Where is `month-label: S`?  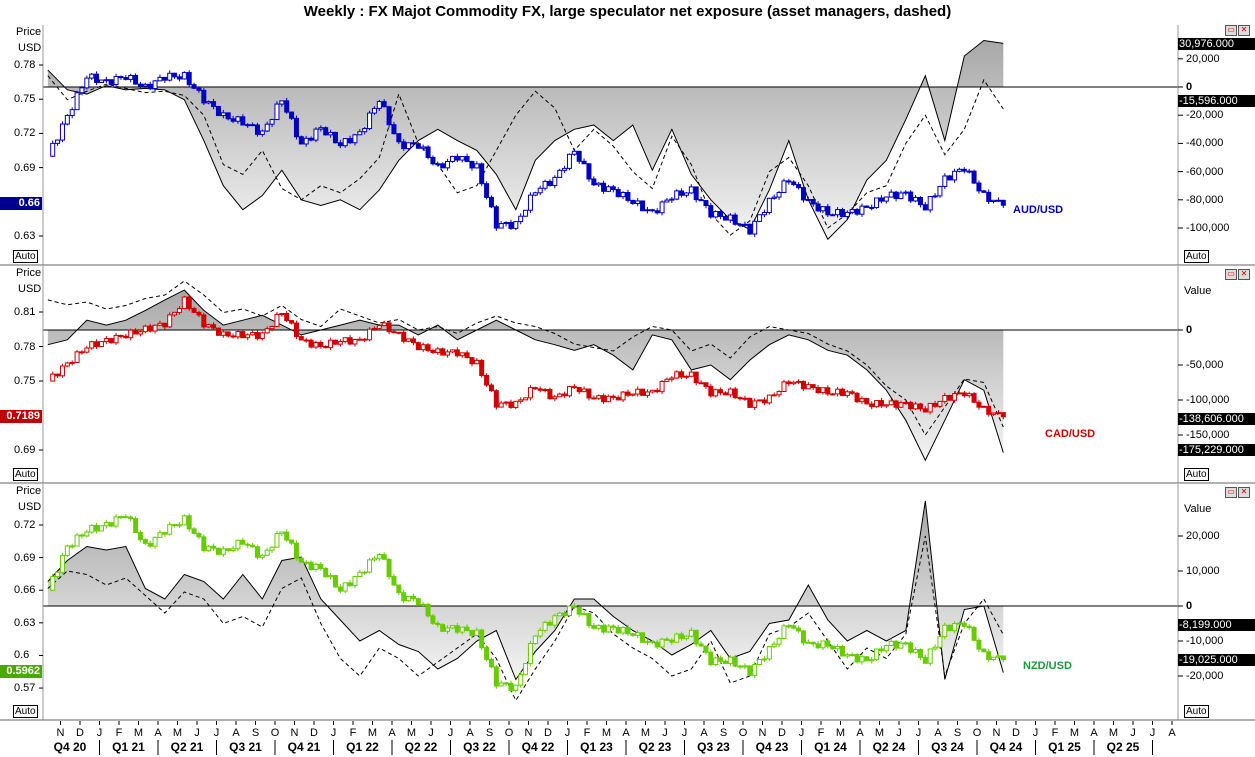
month-label: S is located at coordinates (255, 733).